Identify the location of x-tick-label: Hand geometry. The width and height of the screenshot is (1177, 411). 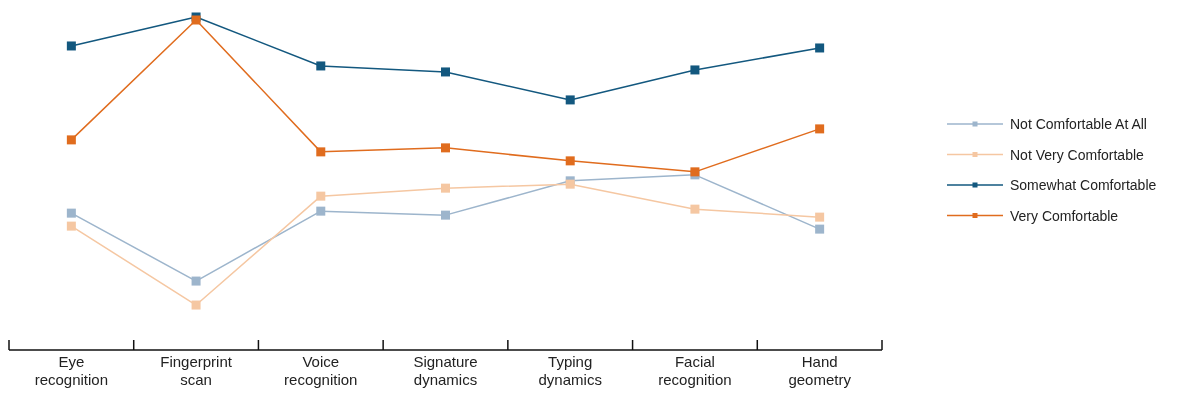
(820, 370).